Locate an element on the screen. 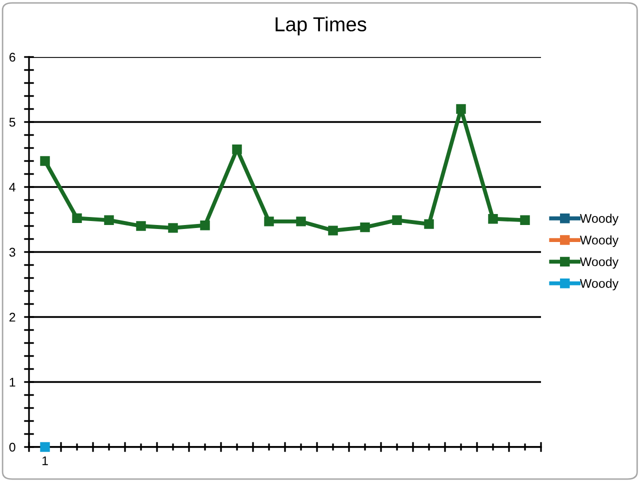  y-tick-label: 3 is located at coordinates (12, 252).